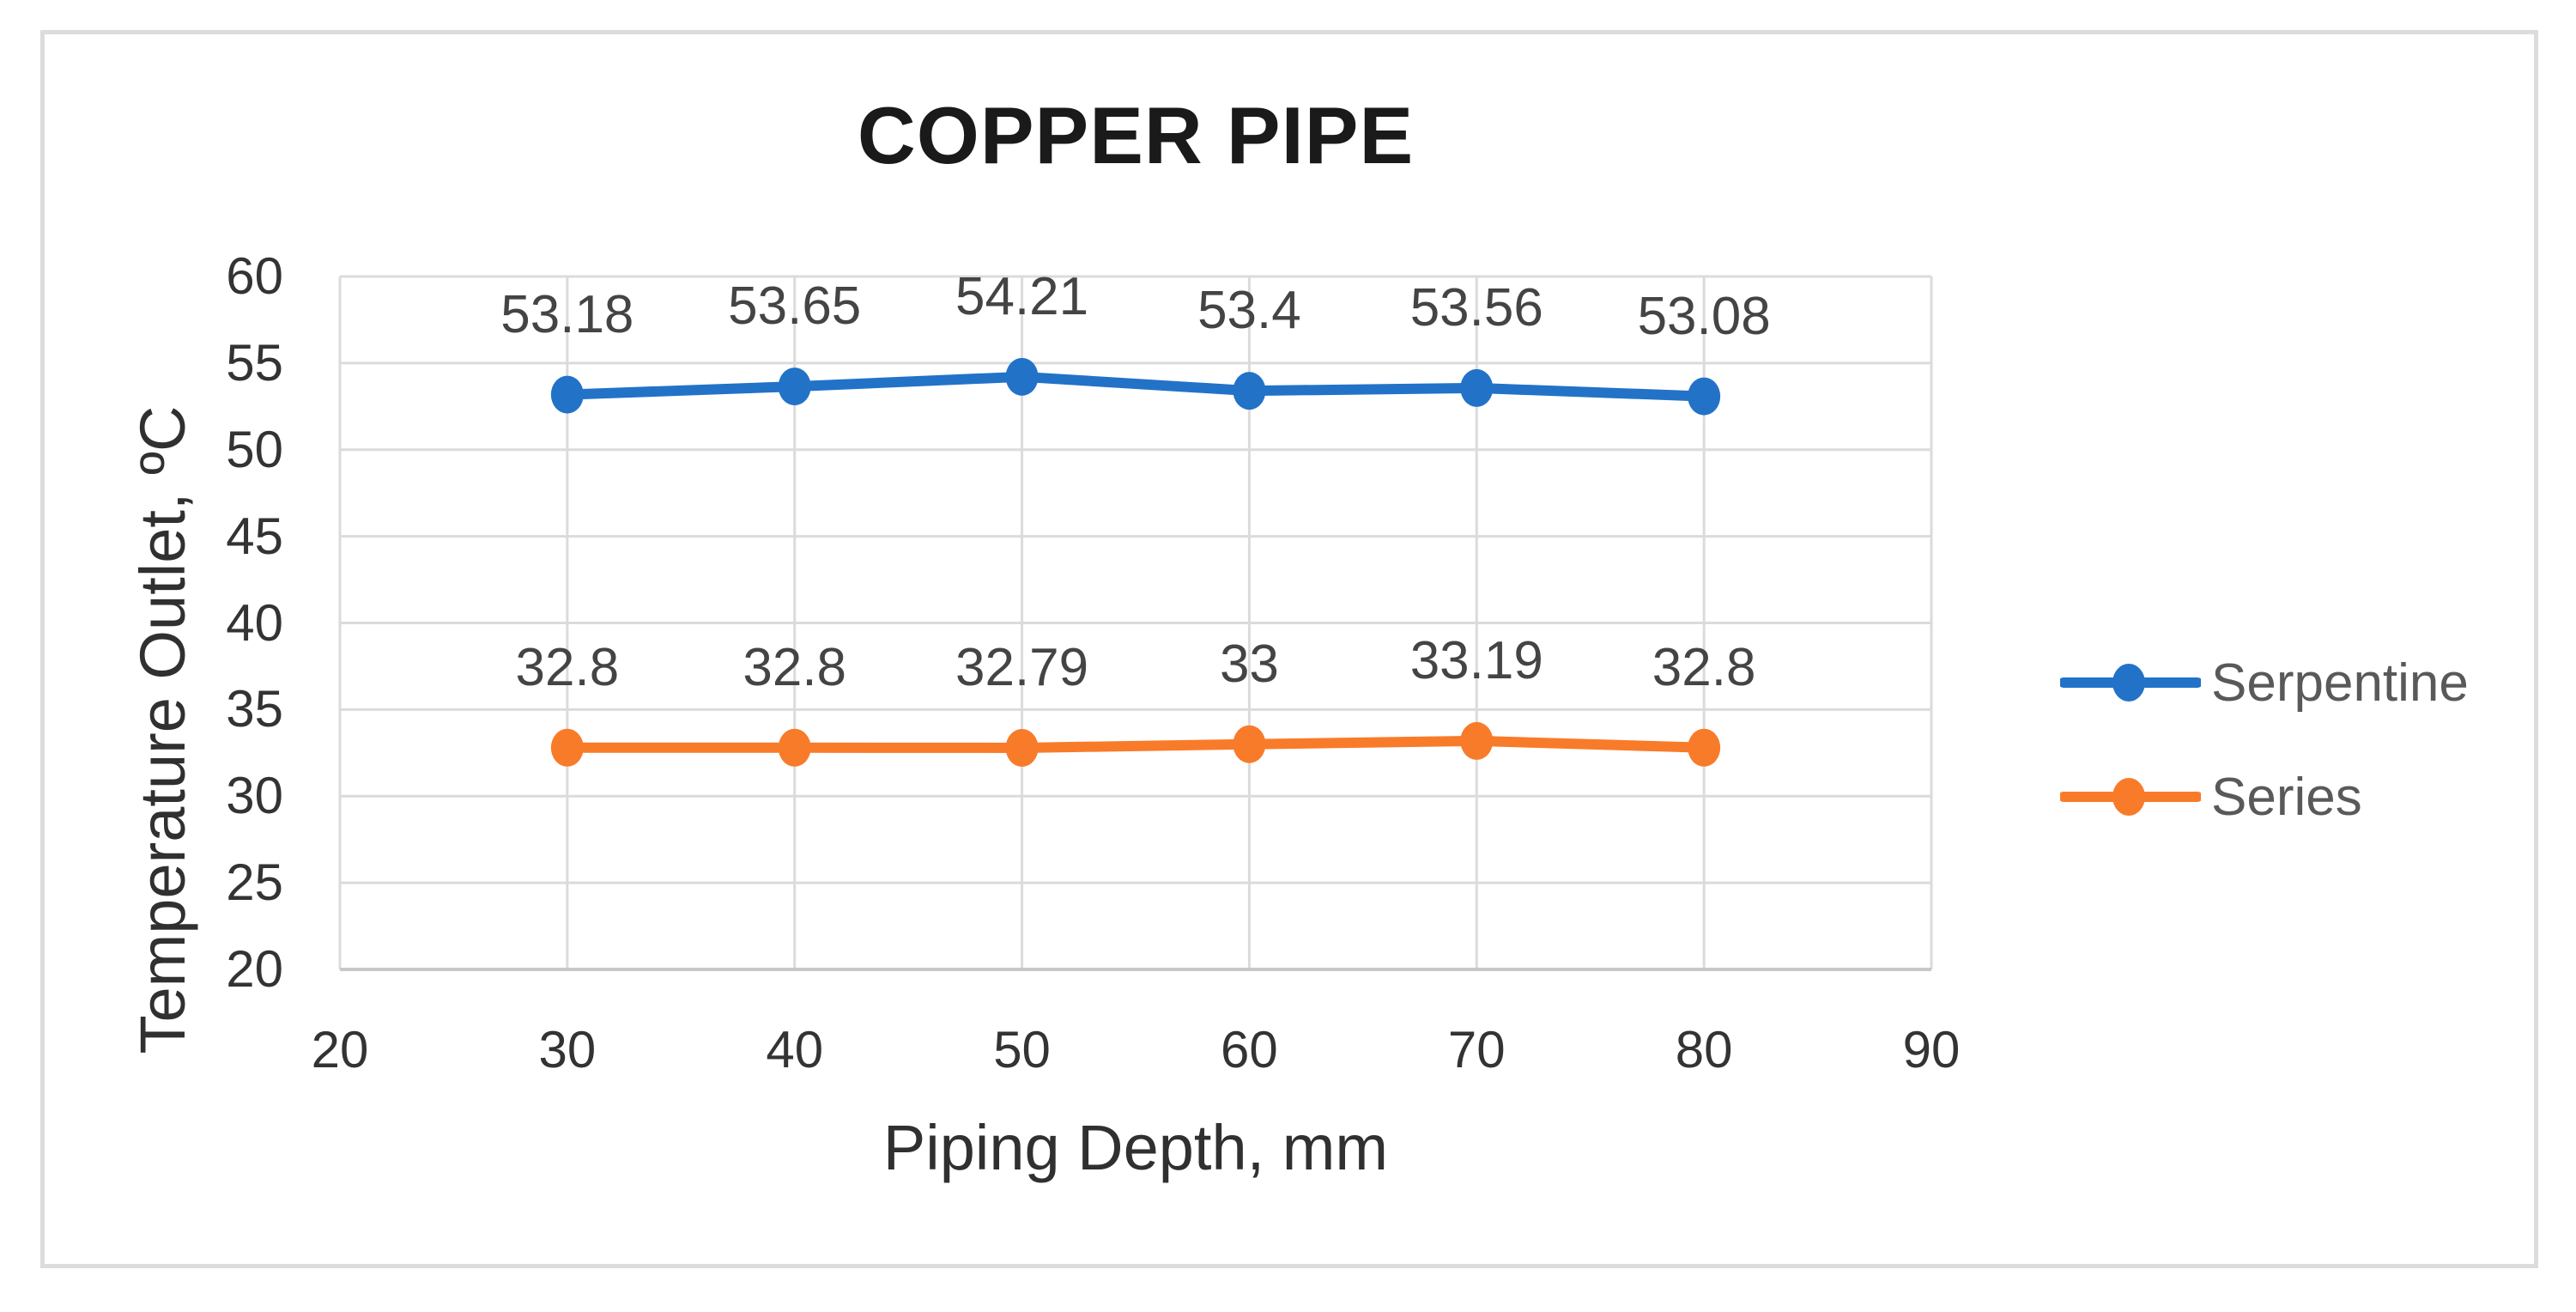  What do you see at coordinates (1136, 135) in the screenshot?
I see `chart-title: COPPER PIPE` at bounding box center [1136, 135].